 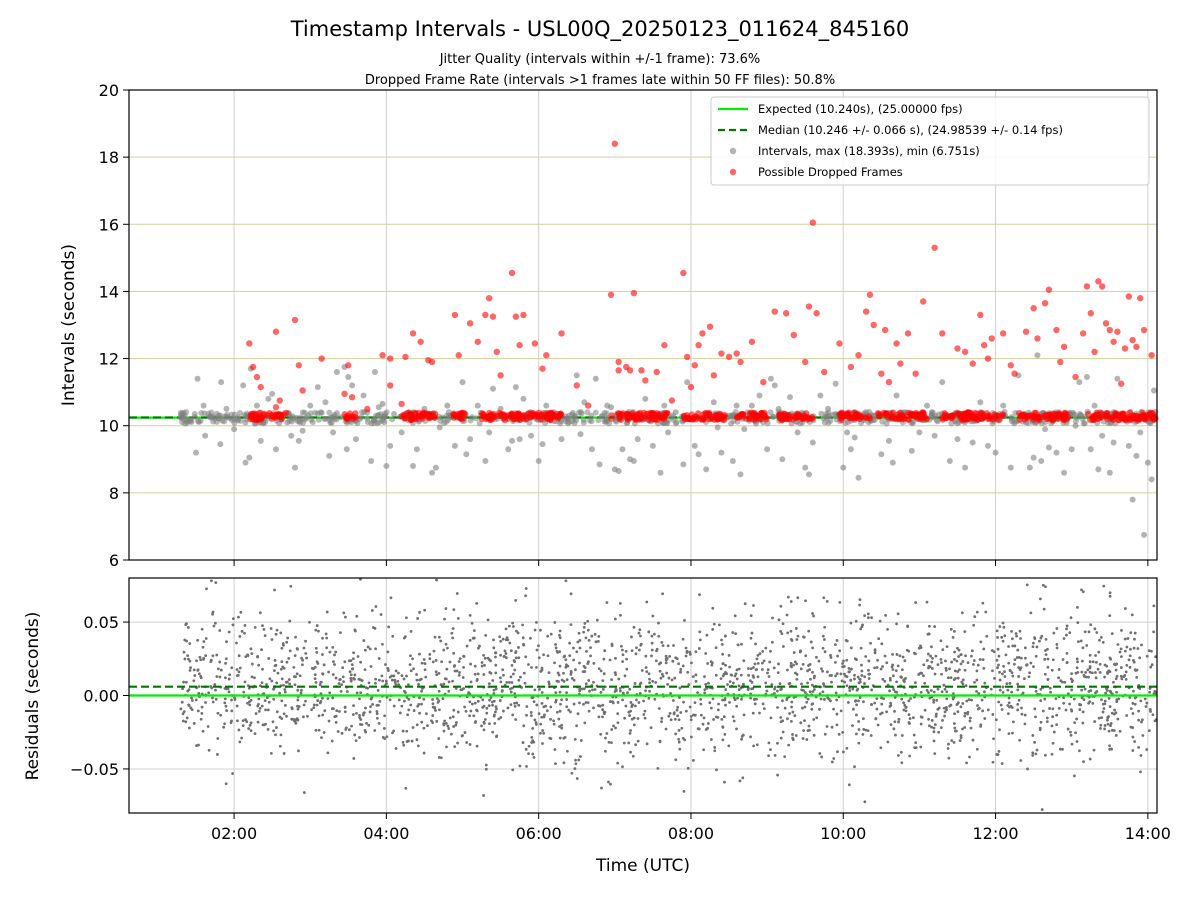 What do you see at coordinates (114, 493) in the screenshot?
I see `intervals-y-tick-label: 8` at bounding box center [114, 493].